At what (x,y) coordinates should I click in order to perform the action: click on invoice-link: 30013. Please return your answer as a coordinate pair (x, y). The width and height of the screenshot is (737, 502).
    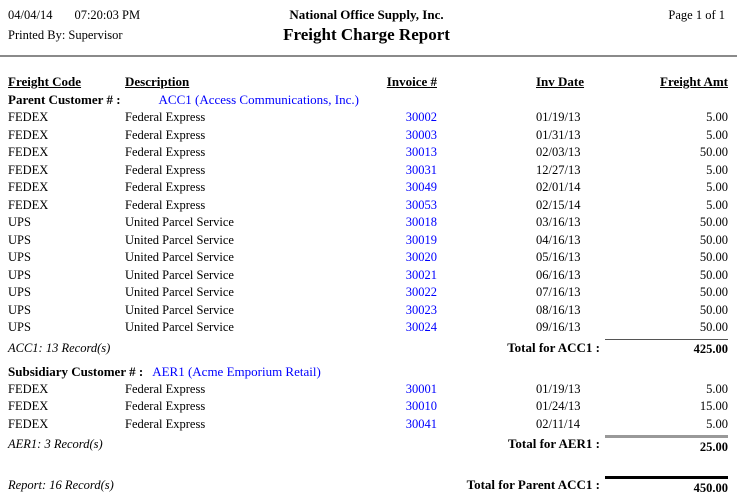
    Looking at the image, I should click on (421, 152).